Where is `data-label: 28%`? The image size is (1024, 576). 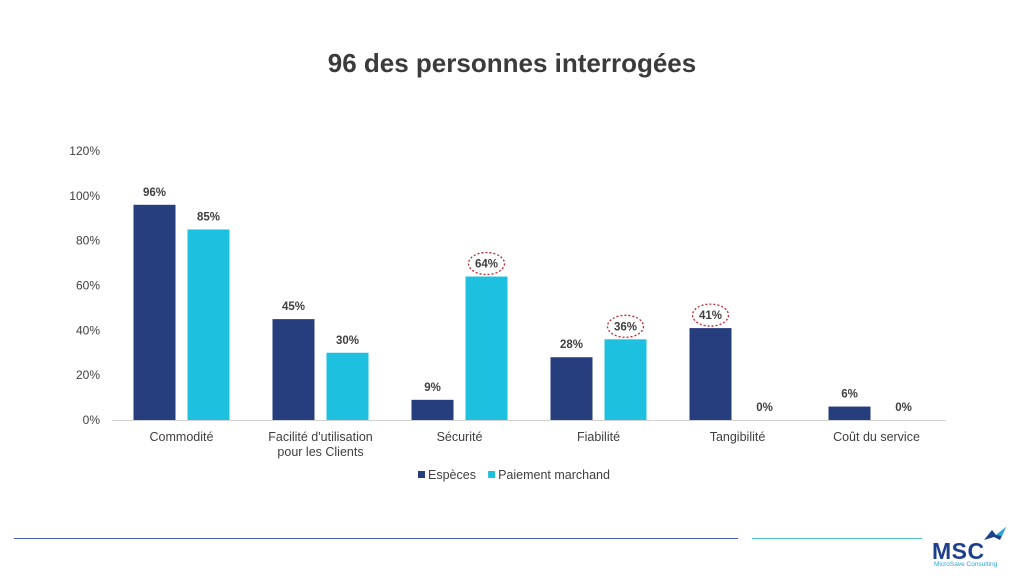
data-label: 28% is located at coordinates (571, 345).